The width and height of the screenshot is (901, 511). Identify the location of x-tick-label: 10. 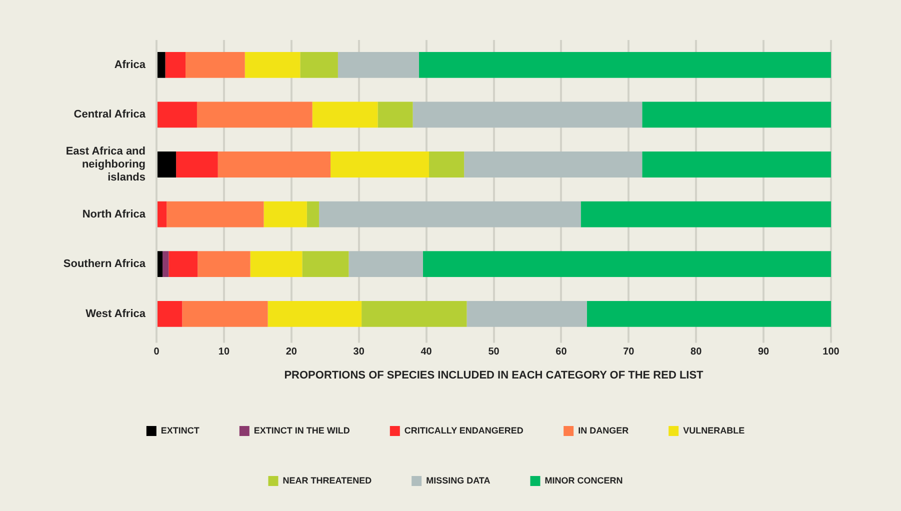
(224, 352).